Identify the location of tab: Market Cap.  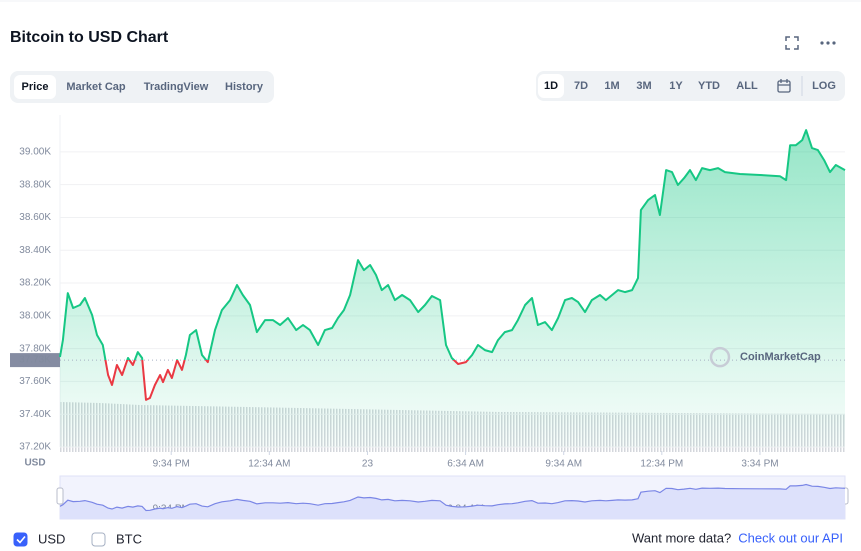
(96, 87).